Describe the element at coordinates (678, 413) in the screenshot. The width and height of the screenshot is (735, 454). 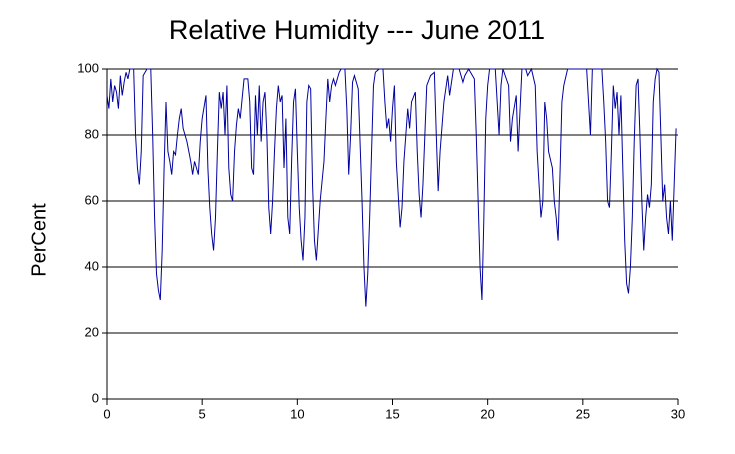
I see `x-tick-label: 30` at that location.